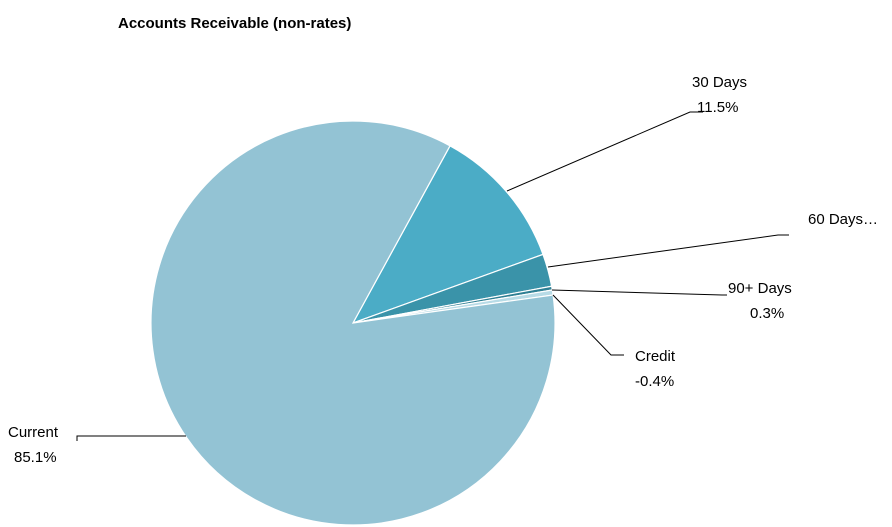 Image resolution: width=892 pixels, height=527 pixels. What do you see at coordinates (668, 251) in the screenshot?
I see `leader-60-days` at bounding box center [668, 251].